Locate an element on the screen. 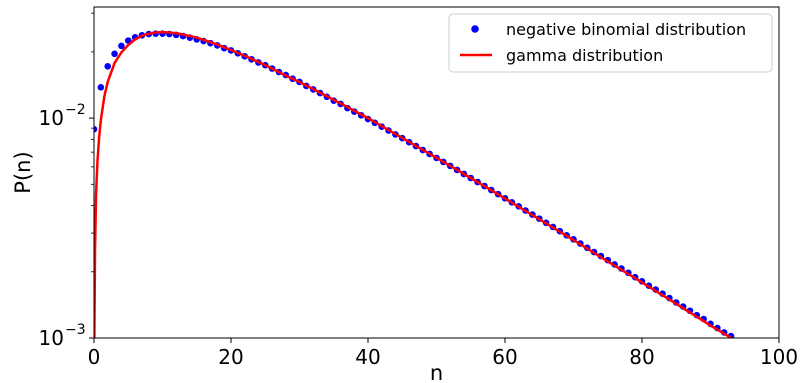  x-axis-label: n is located at coordinates (436, 372).